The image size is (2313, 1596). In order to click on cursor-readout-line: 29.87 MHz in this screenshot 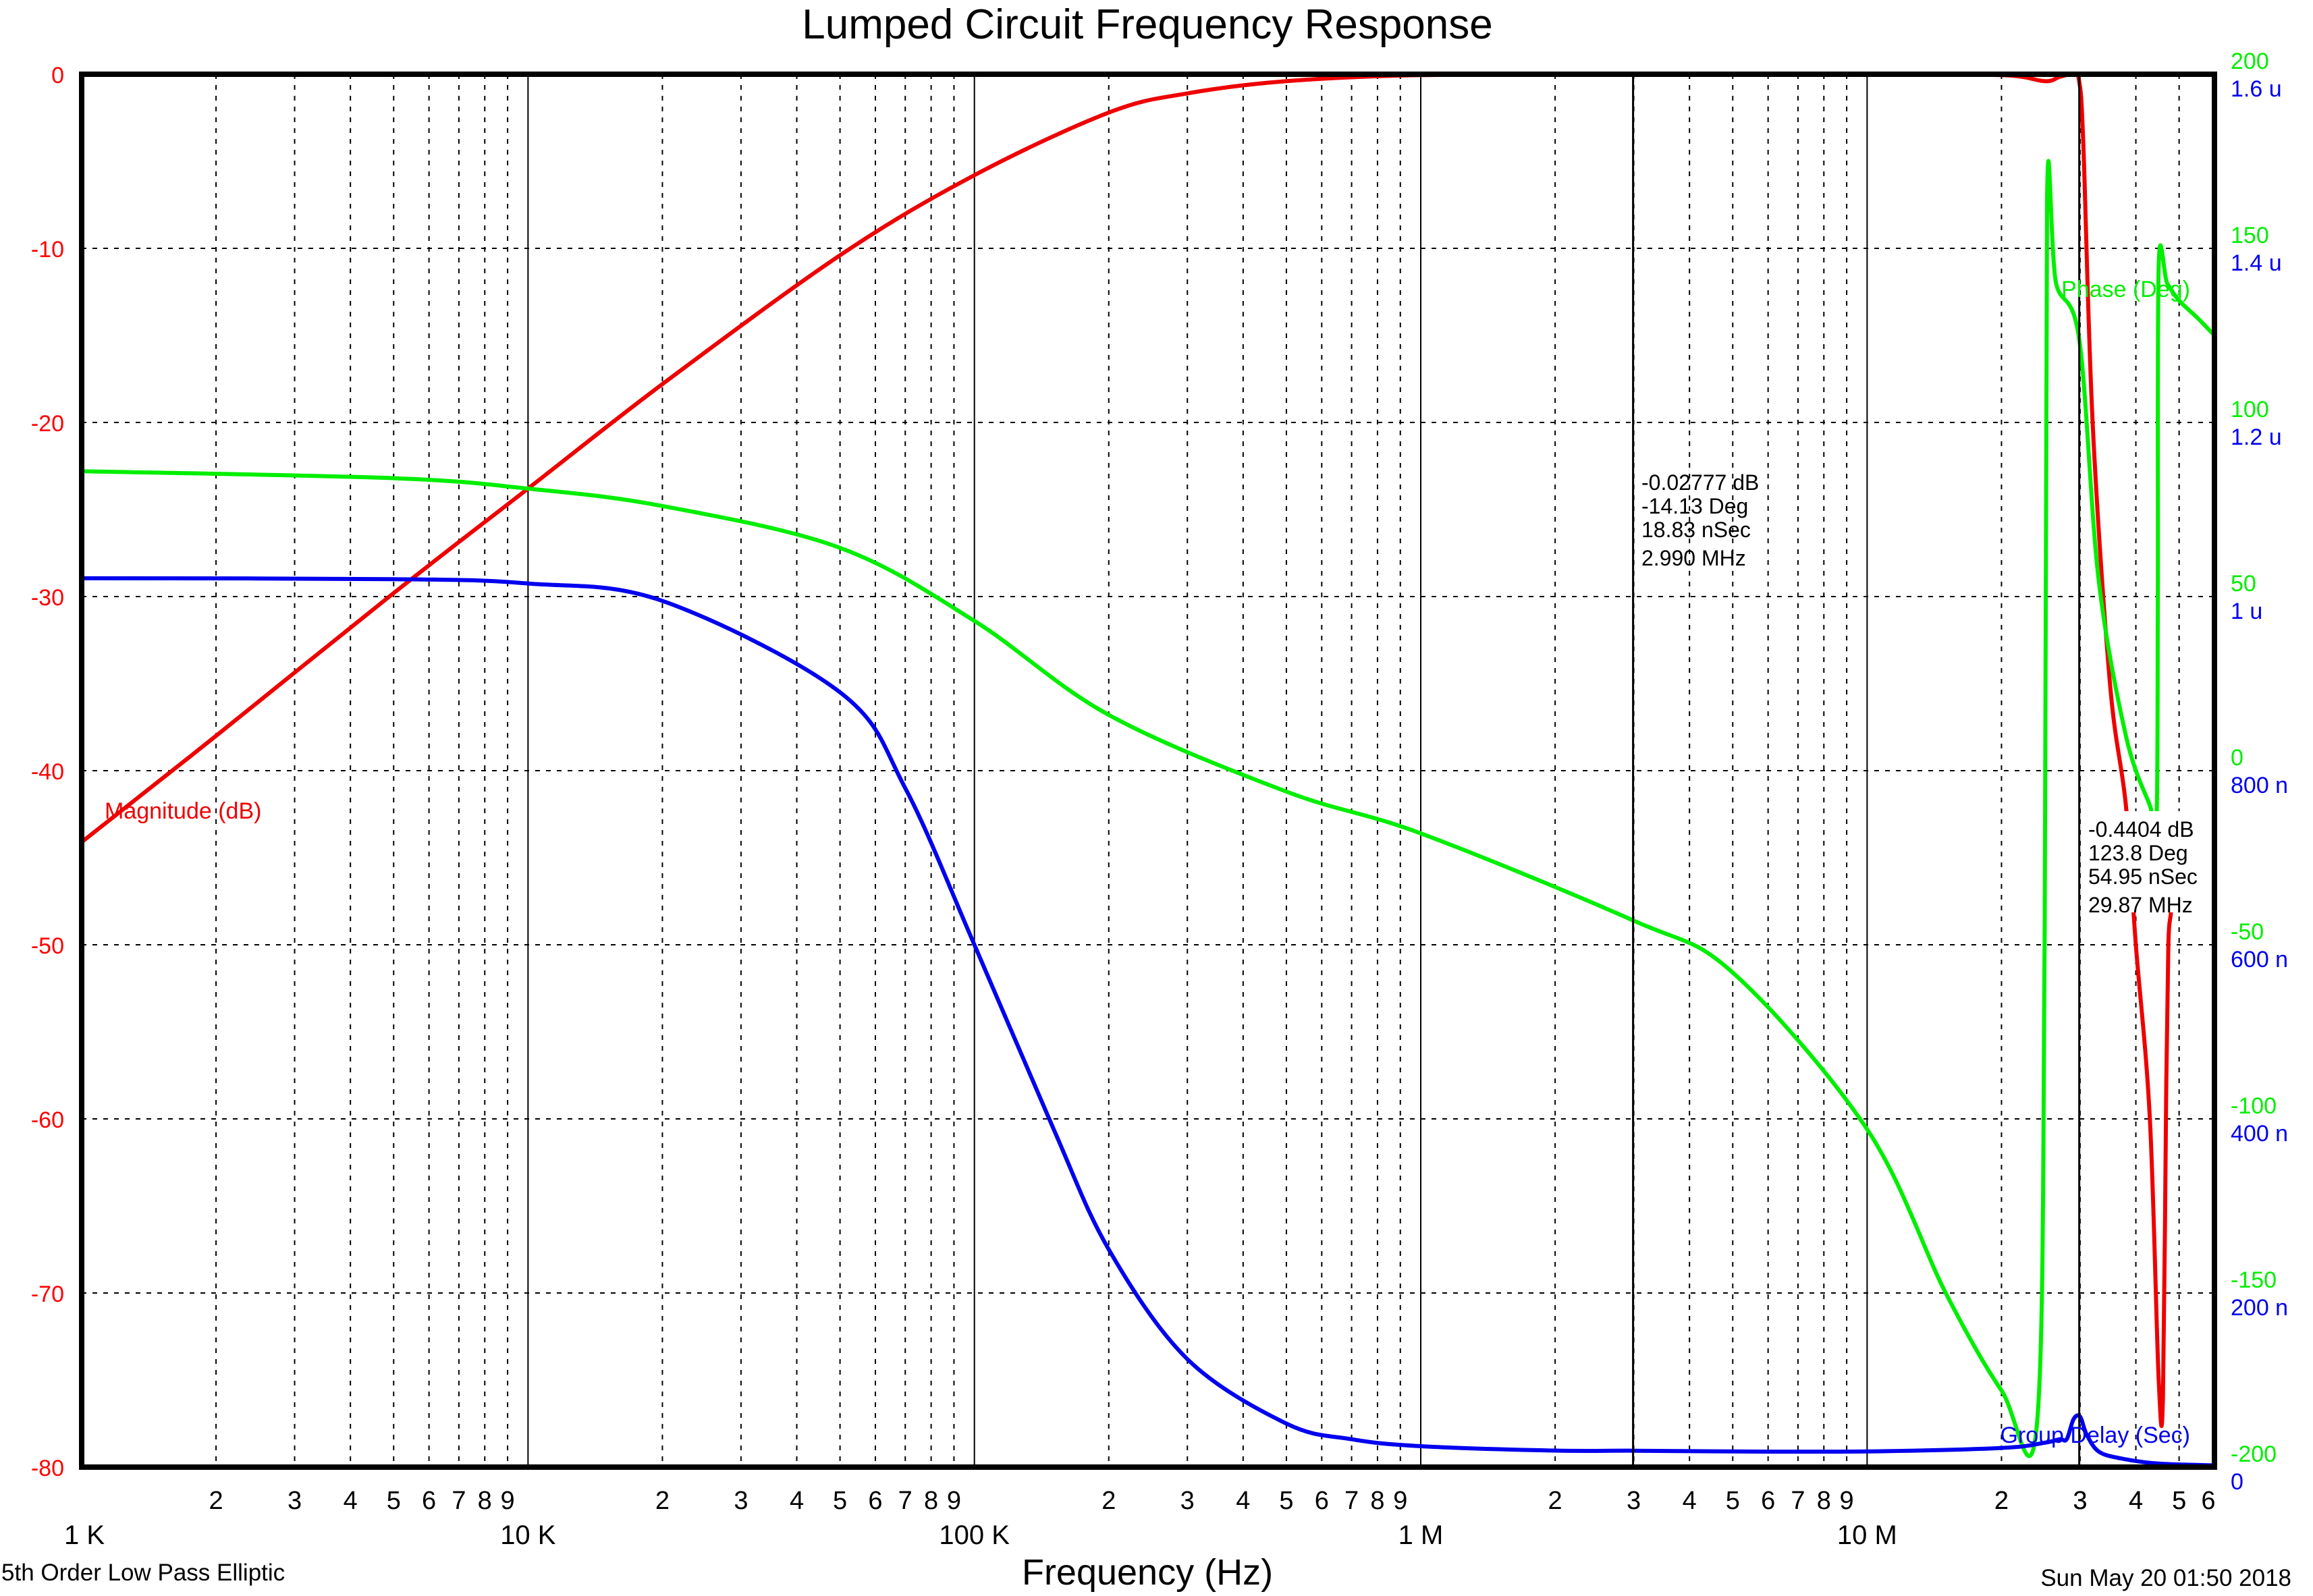, I will do `click(2140, 905)`.